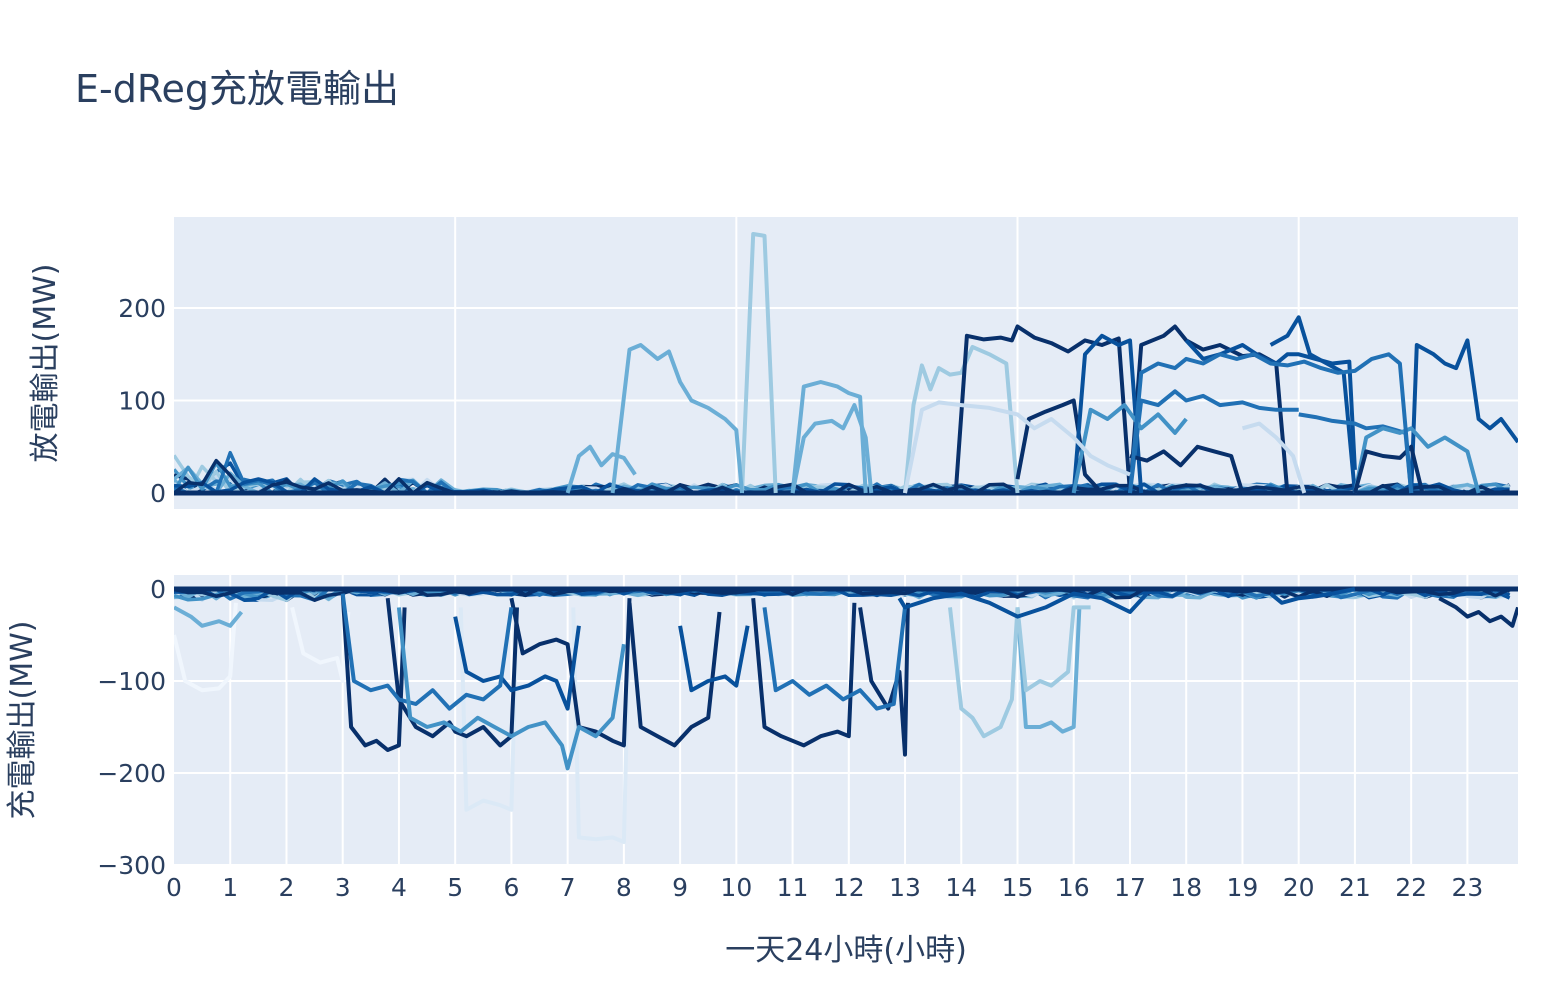 The image size is (1556, 990). I want to click on x-tick-label: 20, so click(1299, 887).